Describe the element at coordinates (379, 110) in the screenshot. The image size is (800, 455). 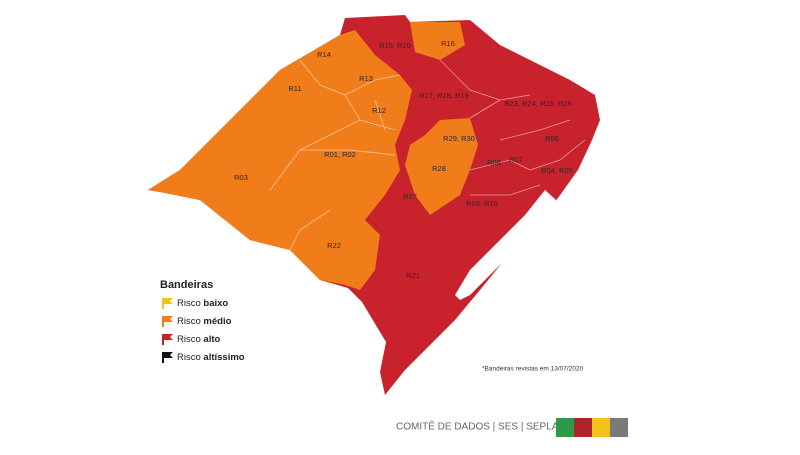
I see `region-label: R12` at that location.